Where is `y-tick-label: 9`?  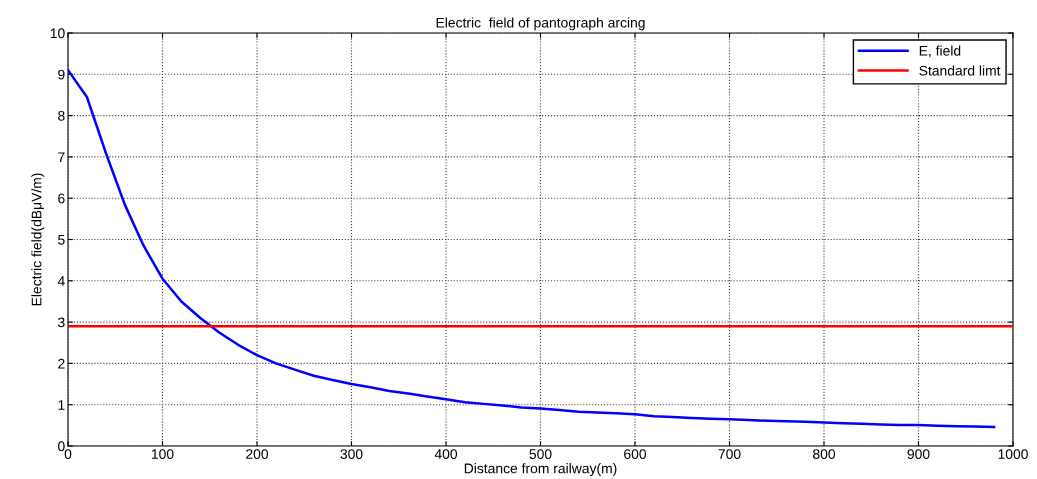 y-tick-label: 9 is located at coordinates (61, 74).